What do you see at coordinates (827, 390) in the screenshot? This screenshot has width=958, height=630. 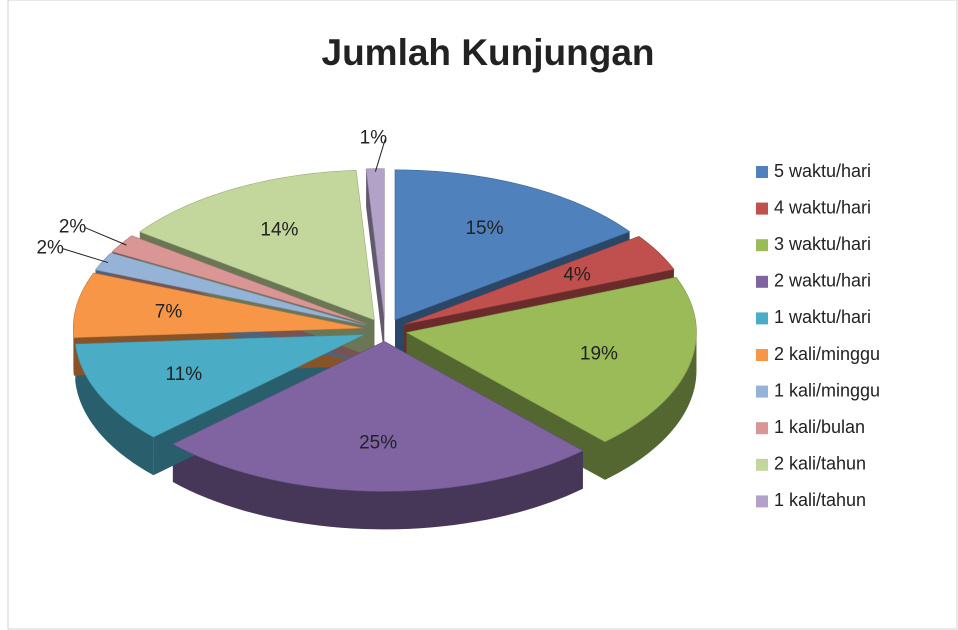 I see `legend-label: 1 kali/minggu` at bounding box center [827, 390].